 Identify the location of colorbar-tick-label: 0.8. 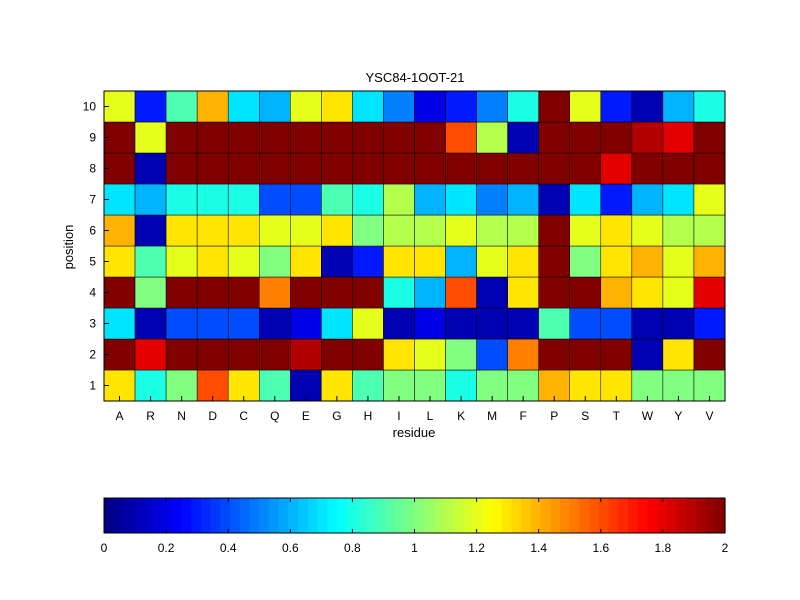
(352, 548).